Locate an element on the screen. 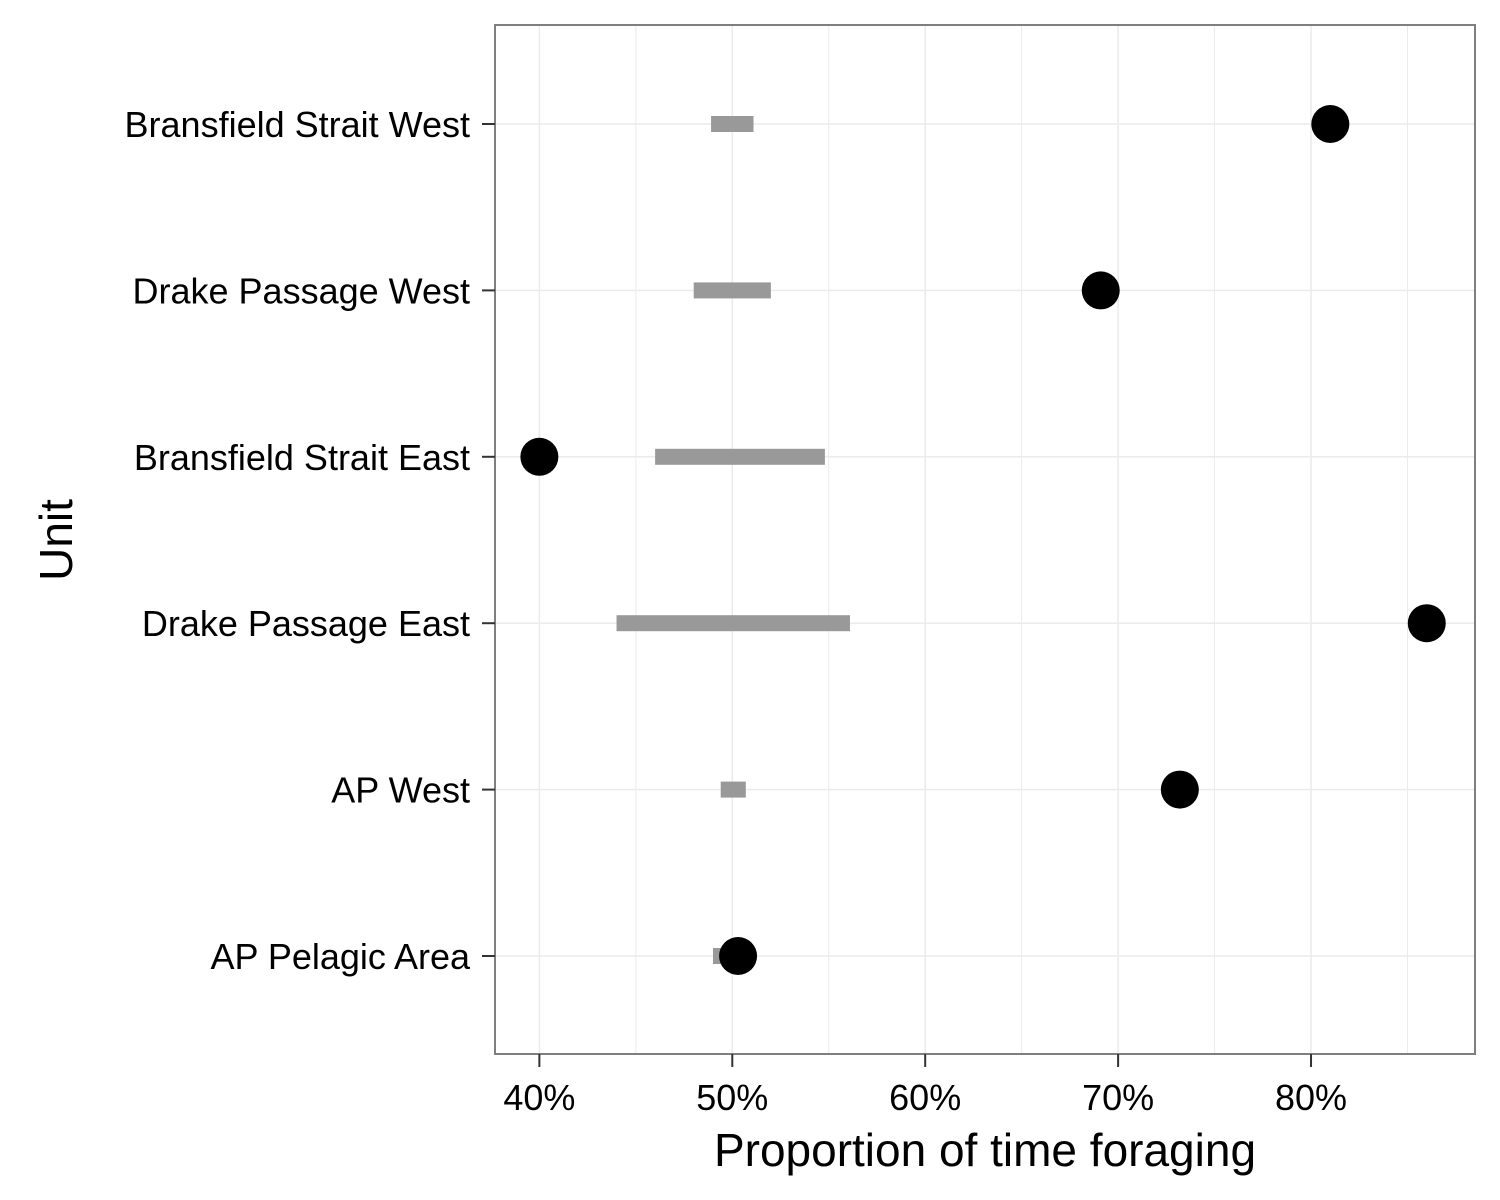  y-tick-label: Drake Passage West is located at coordinates (301, 290).